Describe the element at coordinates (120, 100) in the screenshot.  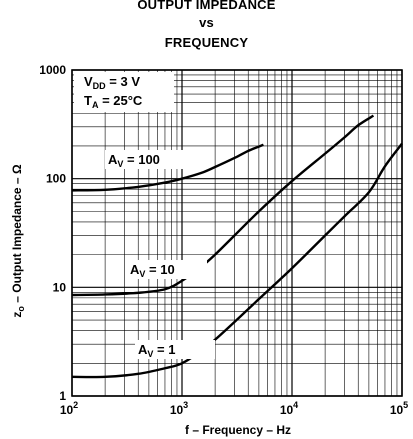
I see `condition-rest: = 25°C` at that location.